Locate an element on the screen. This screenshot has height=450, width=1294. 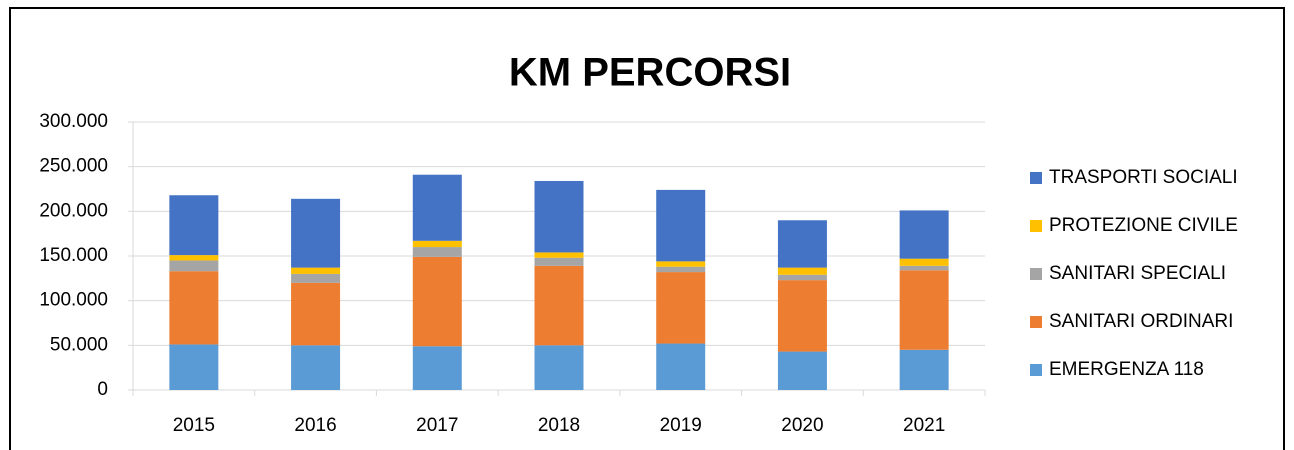
y-tick-label: 300.000 is located at coordinates (73, 121).